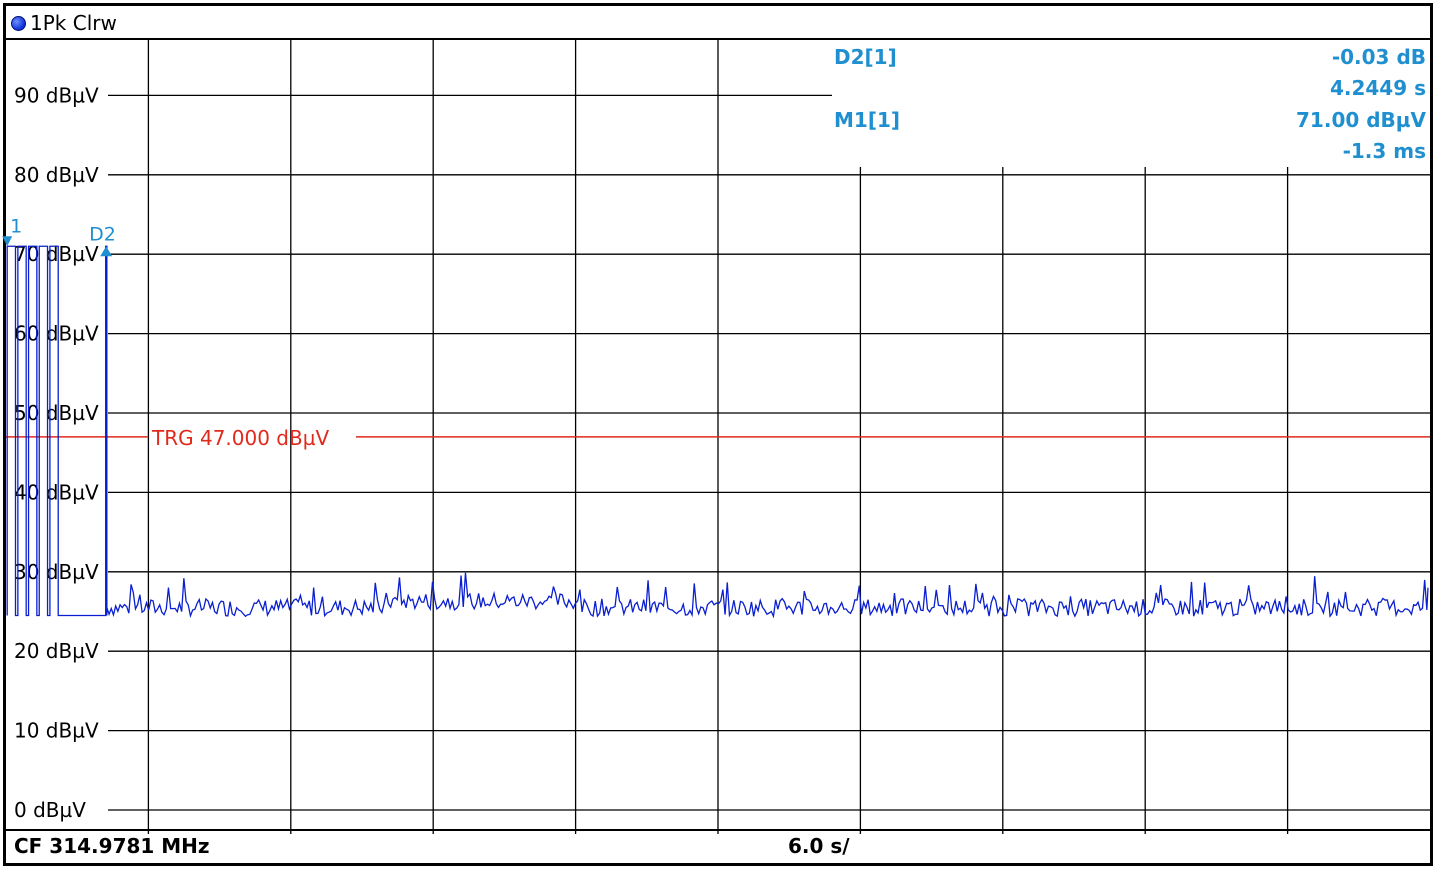 Image resolution: width=1443 pixels, height=873 pixels. I want to click on marker-m1-flag: 1, so click(16, 226).